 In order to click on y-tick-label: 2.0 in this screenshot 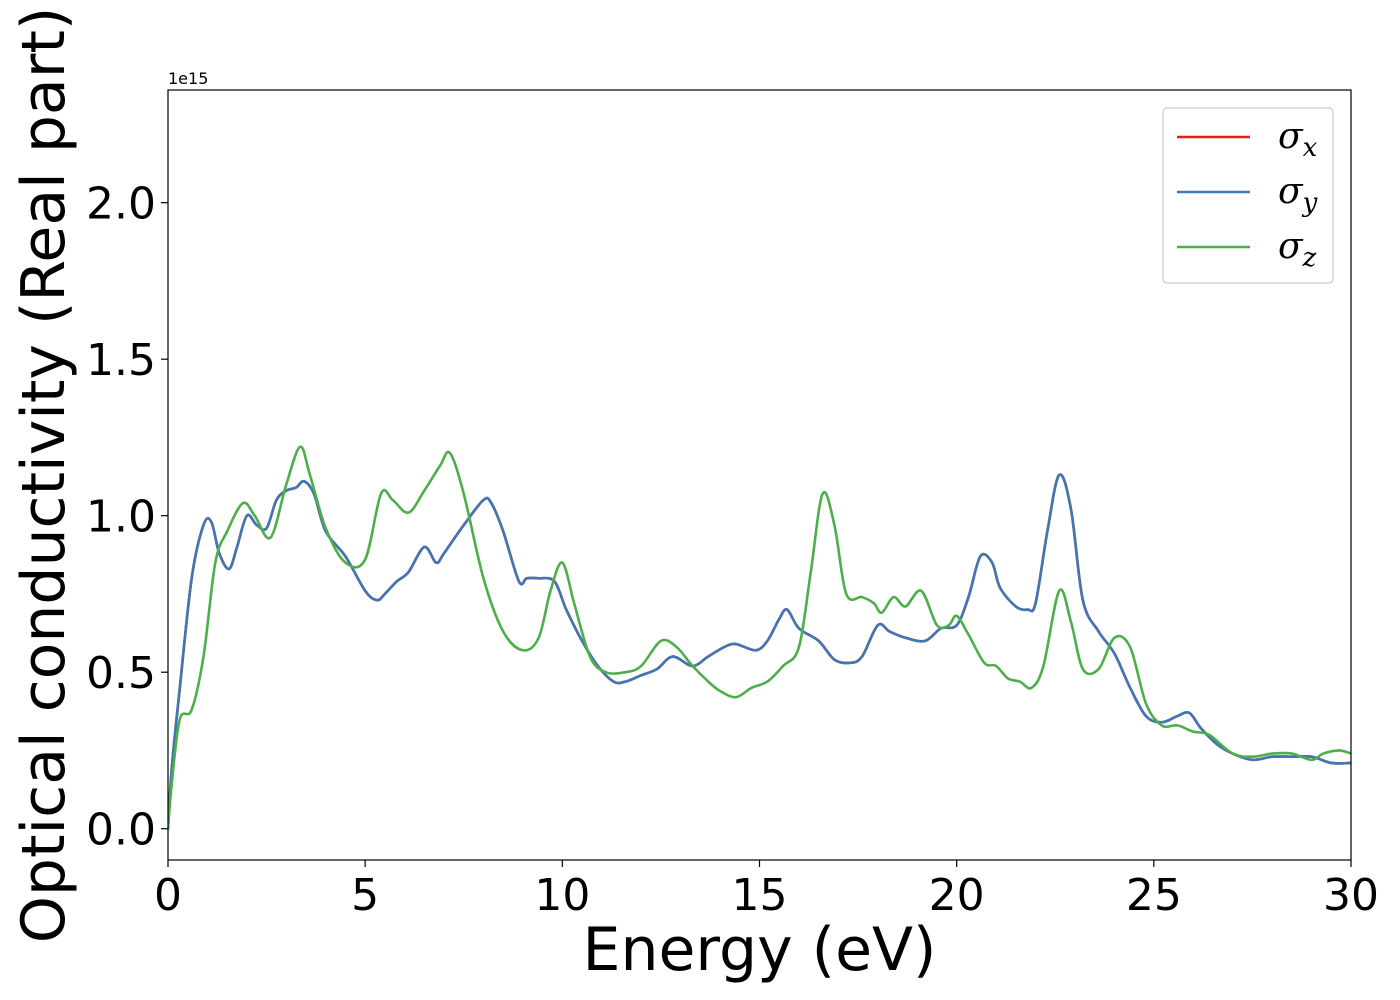, I will do `click(121, 204)`.